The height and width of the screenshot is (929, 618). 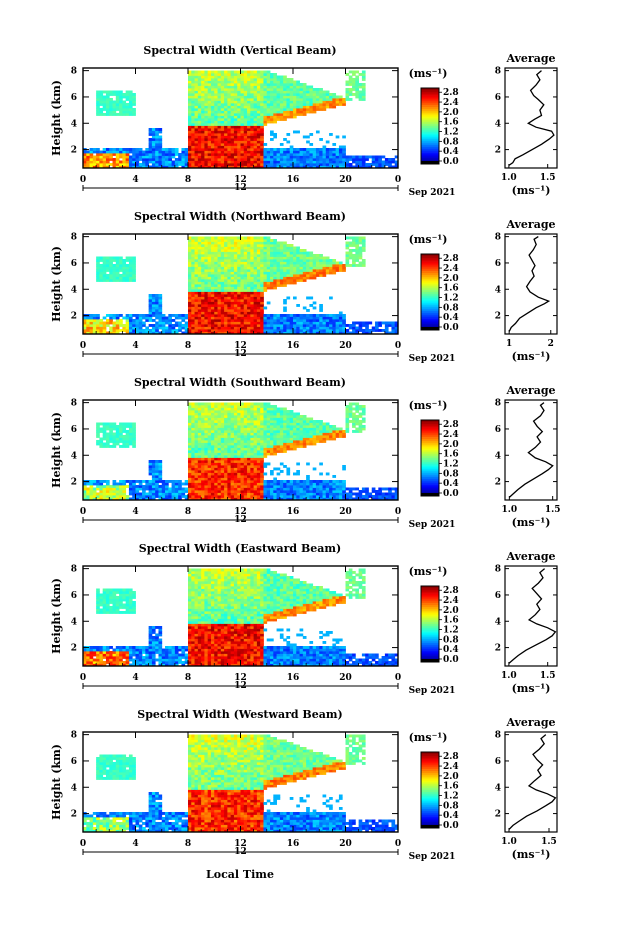 What do you see at coordinates (74, 72) in the screenshot?
I see `y-tick-label: 8` at bounding box center [74, 72].